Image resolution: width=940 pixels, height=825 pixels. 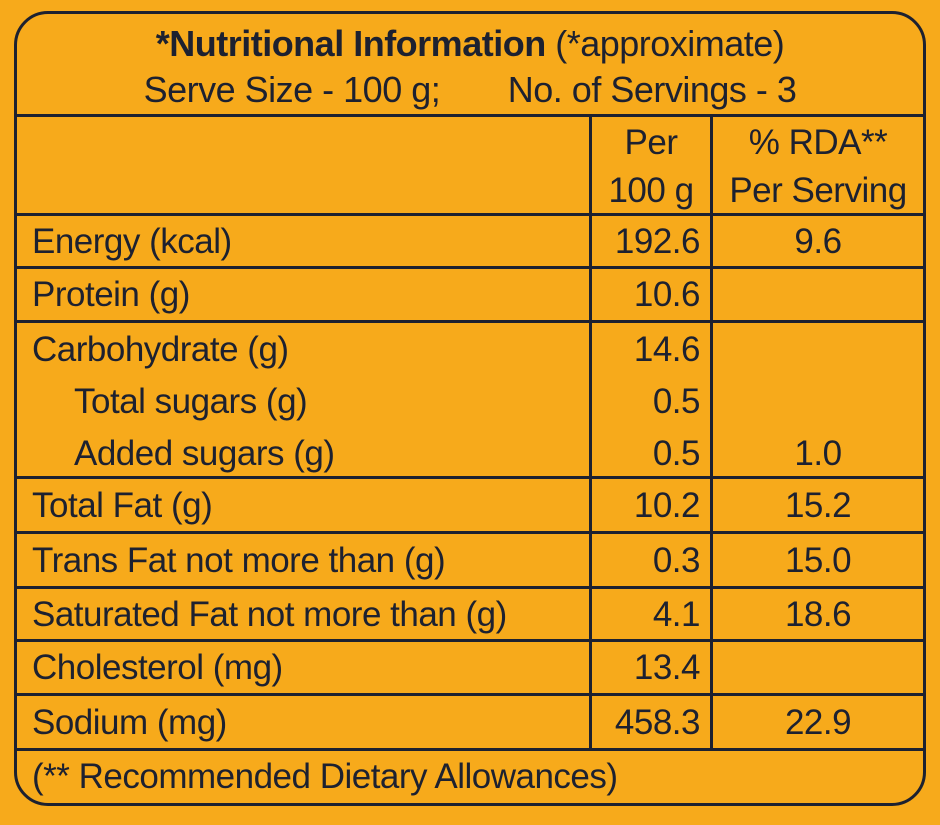 What do you see at coordinates (649, 294) in the screenshot?
I see `per-100g-value: 10.6` at bounding box center [649, 294].